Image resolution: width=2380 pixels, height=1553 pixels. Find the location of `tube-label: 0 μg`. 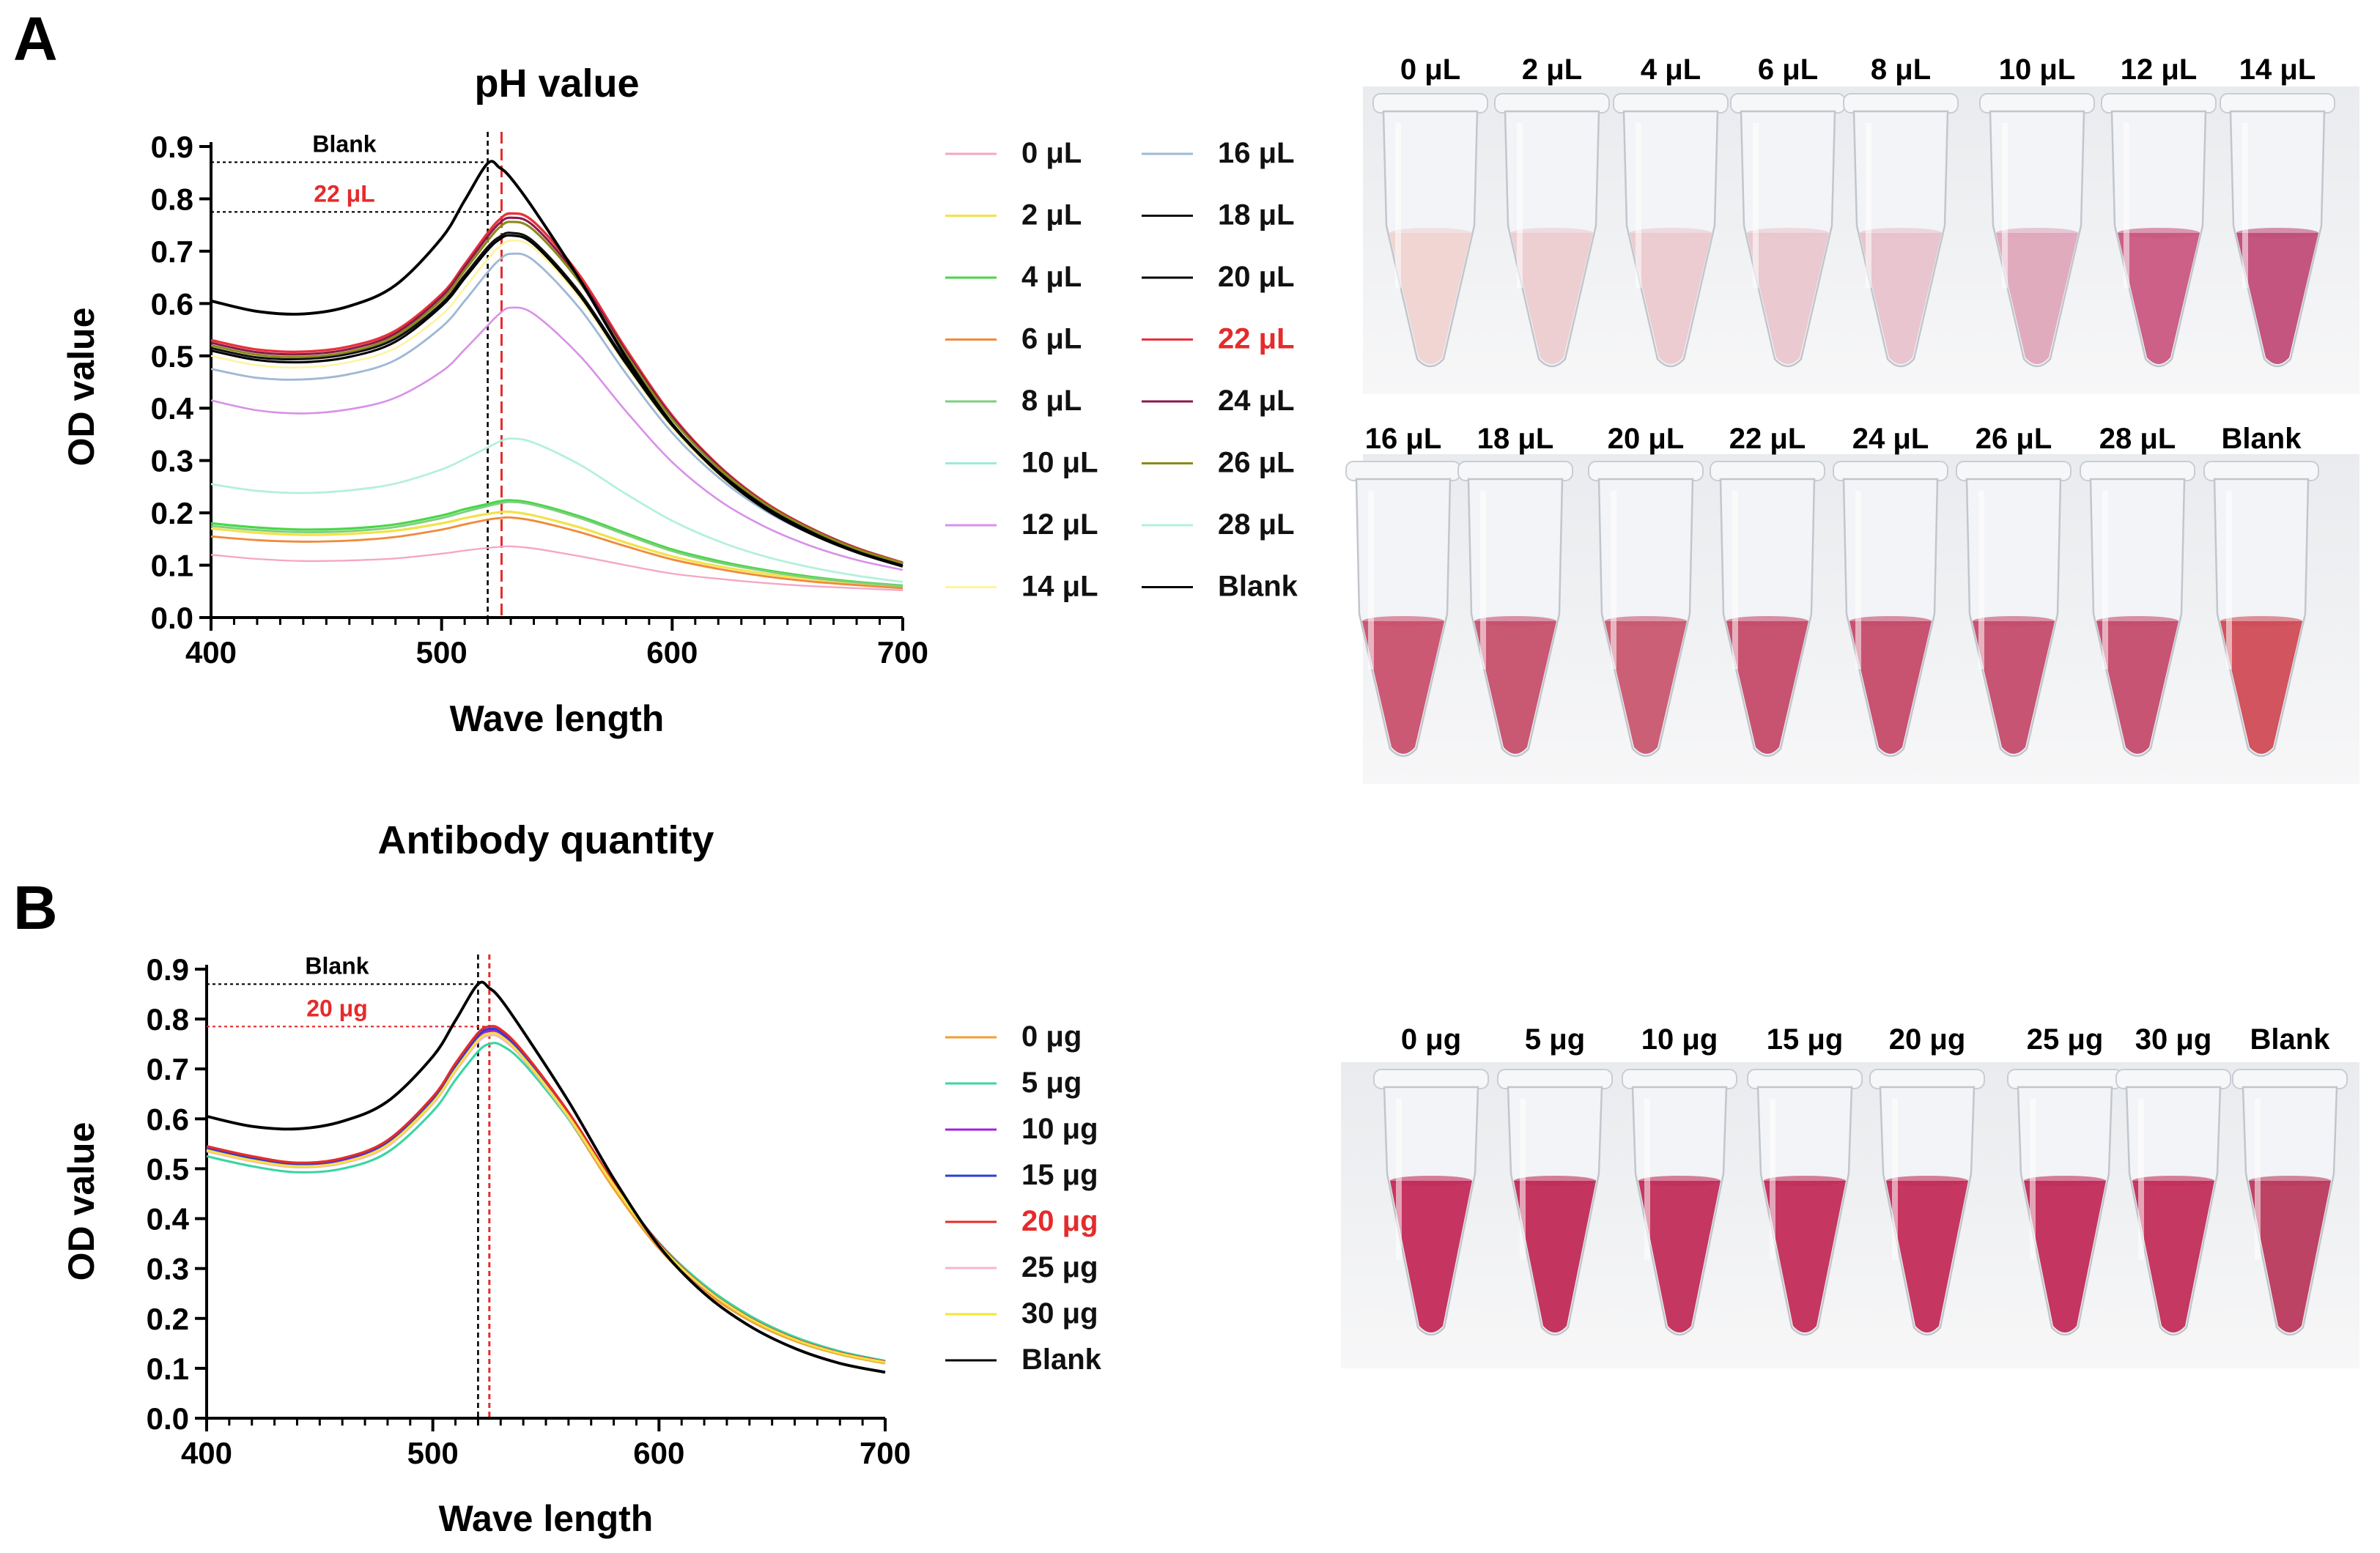

tube-label: 0 μg is located at coordinates (1431, 1039).